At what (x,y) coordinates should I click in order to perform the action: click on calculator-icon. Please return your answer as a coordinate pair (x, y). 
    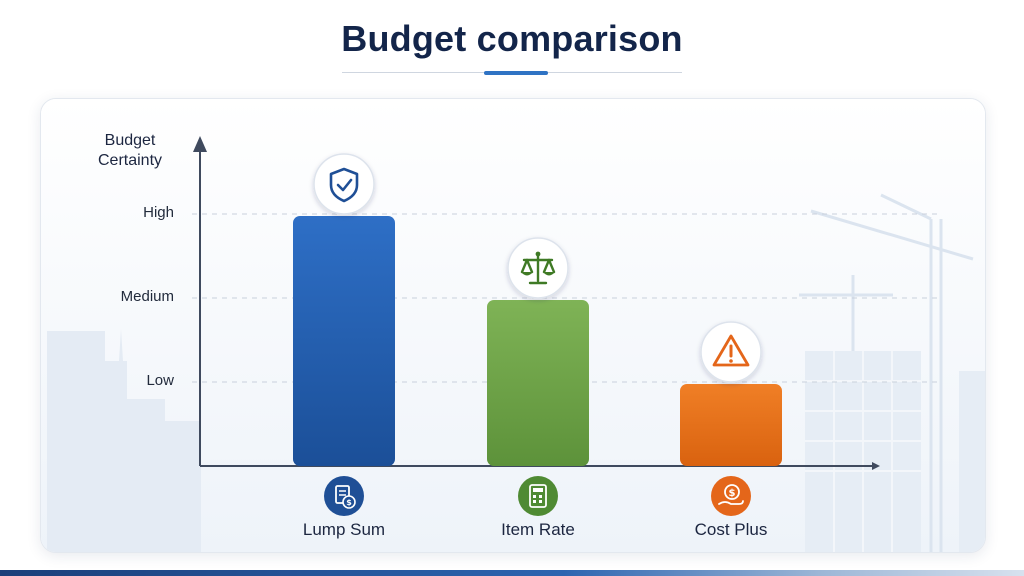
    Looking at the image, I should click on (538, 496).